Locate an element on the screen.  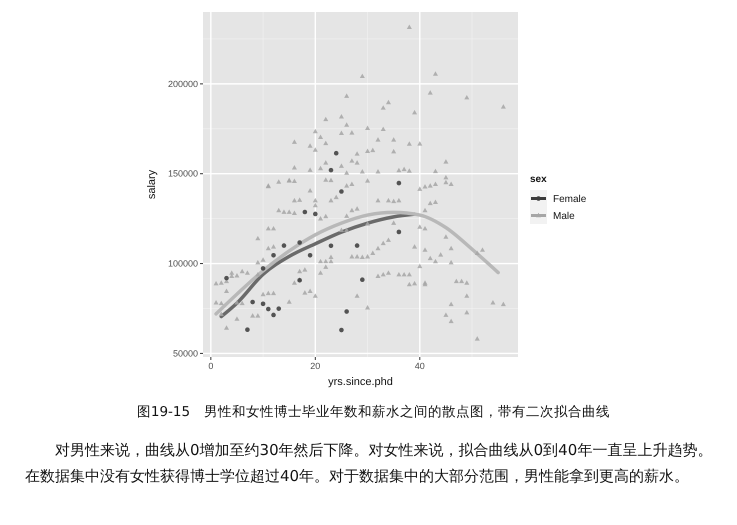
x-axis-title: yrs.since.phd is located at coordinates (360, 382).